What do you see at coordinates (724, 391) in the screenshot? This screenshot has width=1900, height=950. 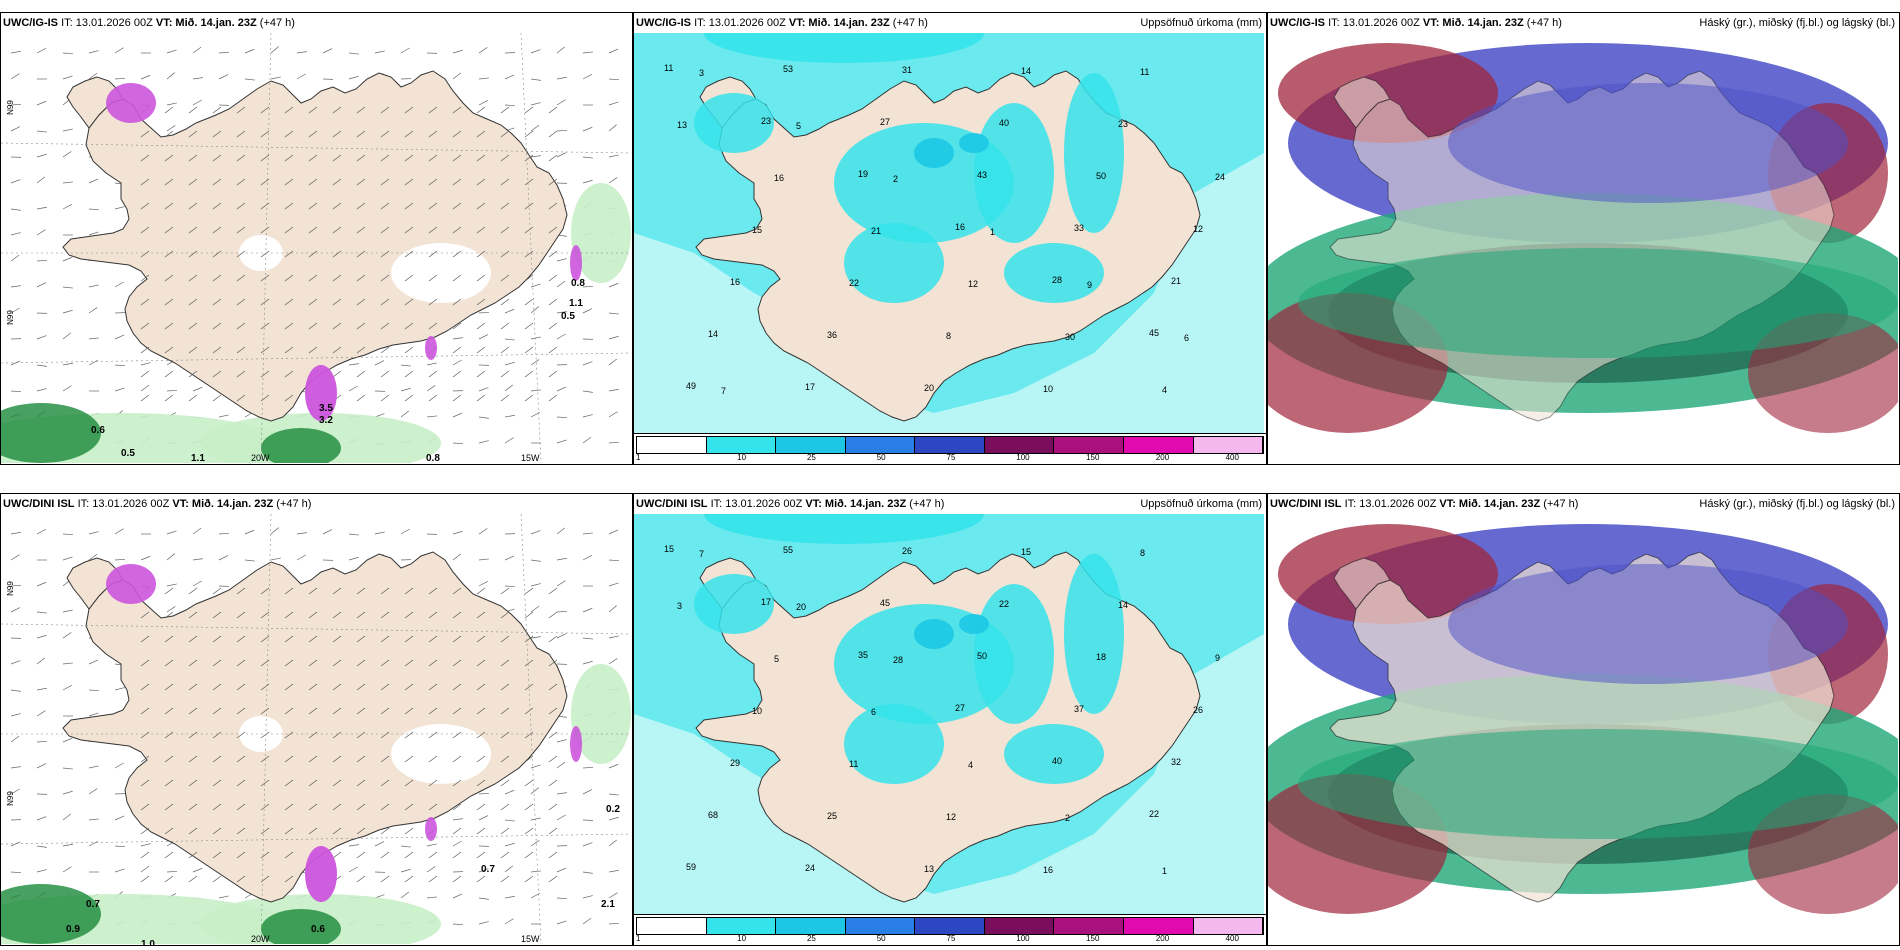 I see `precip-amount-label: 7` at bounding box center [724, 391].